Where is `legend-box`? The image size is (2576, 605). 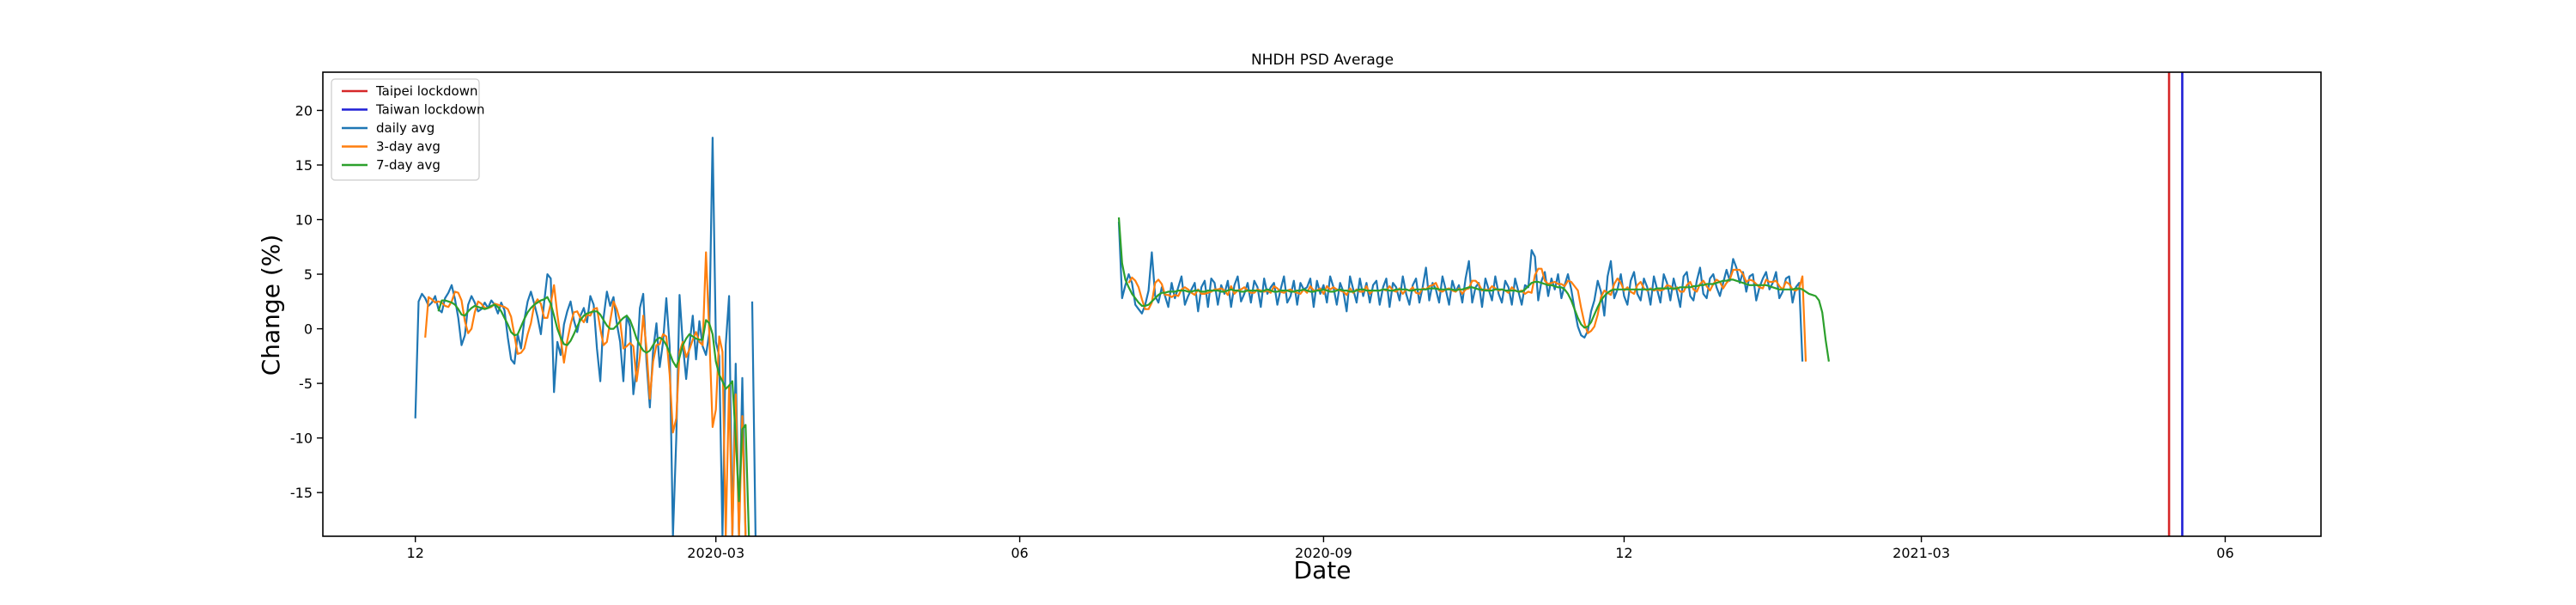 legend-box is located at coordinates (406, 129).